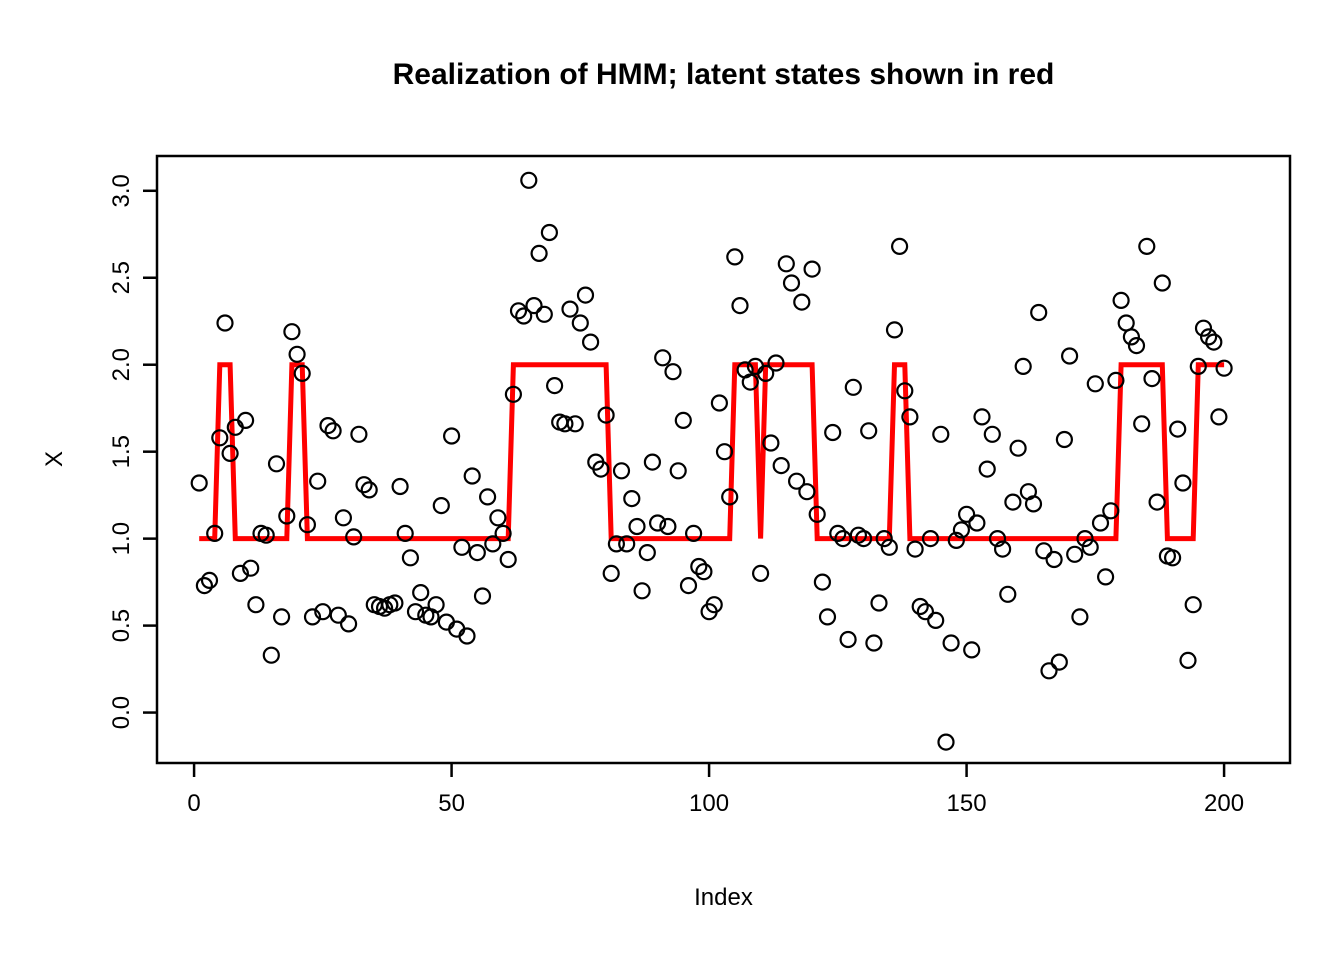 The width and height of the screenshot is (1344, 960). What do you see at coordinates (121, 190) in the screenshot?
I see `y-axis-tick-label: 3.0` at bounding box center [121, 190].